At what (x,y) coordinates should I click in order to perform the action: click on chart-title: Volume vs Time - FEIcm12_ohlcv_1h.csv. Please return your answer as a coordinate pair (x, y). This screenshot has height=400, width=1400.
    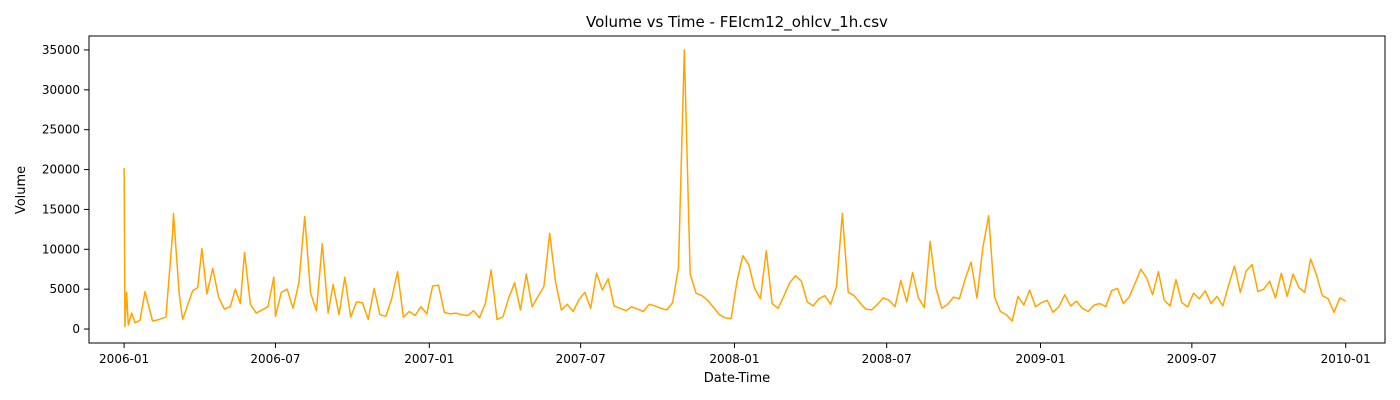
    Looking at the image, I should click on (737, 22).